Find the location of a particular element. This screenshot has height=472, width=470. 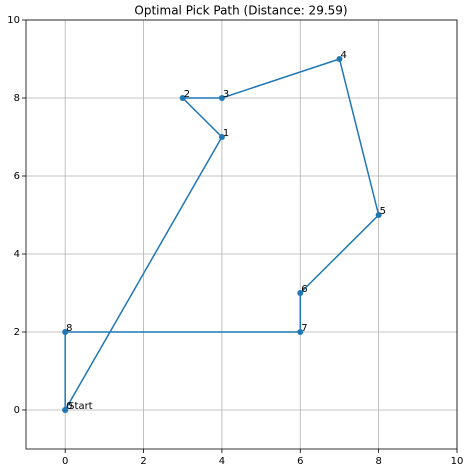

point-label: 2 is located at coordinates (187, 94).